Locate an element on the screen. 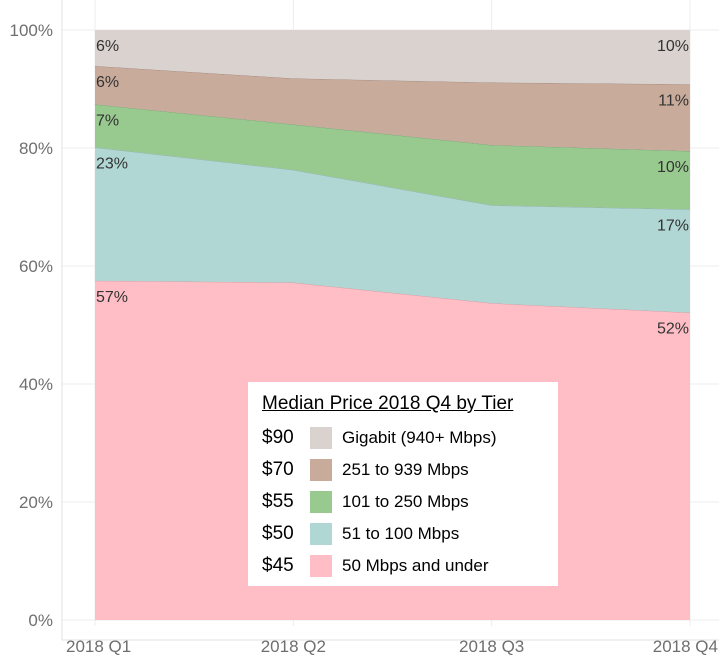 This screenshot has width=719, height=670. legend-price: $55 is located at coordinates (278, 501).